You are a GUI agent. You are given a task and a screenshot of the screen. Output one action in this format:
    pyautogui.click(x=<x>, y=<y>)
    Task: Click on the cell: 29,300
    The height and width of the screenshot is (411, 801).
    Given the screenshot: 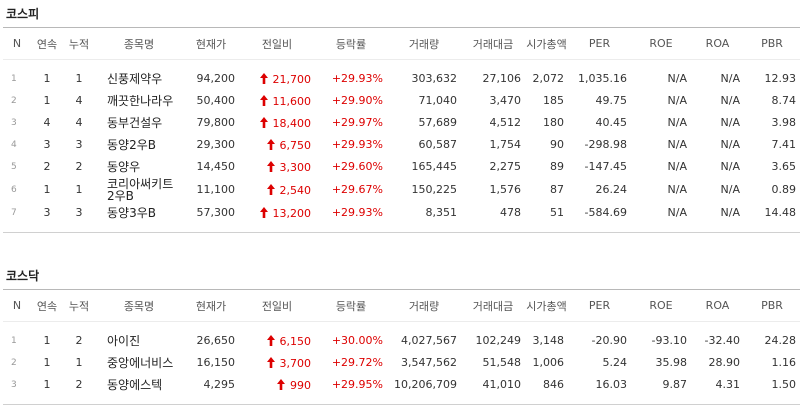 What is the action you would take?
    pyautogui.click(x=216, y=144)
    